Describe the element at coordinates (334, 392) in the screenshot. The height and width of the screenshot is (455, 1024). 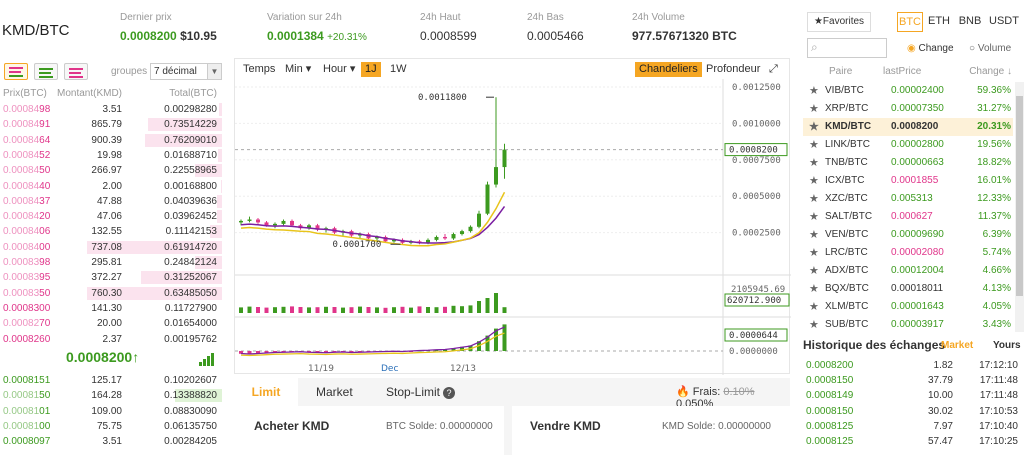
I see `tab-market: Market` at that location.